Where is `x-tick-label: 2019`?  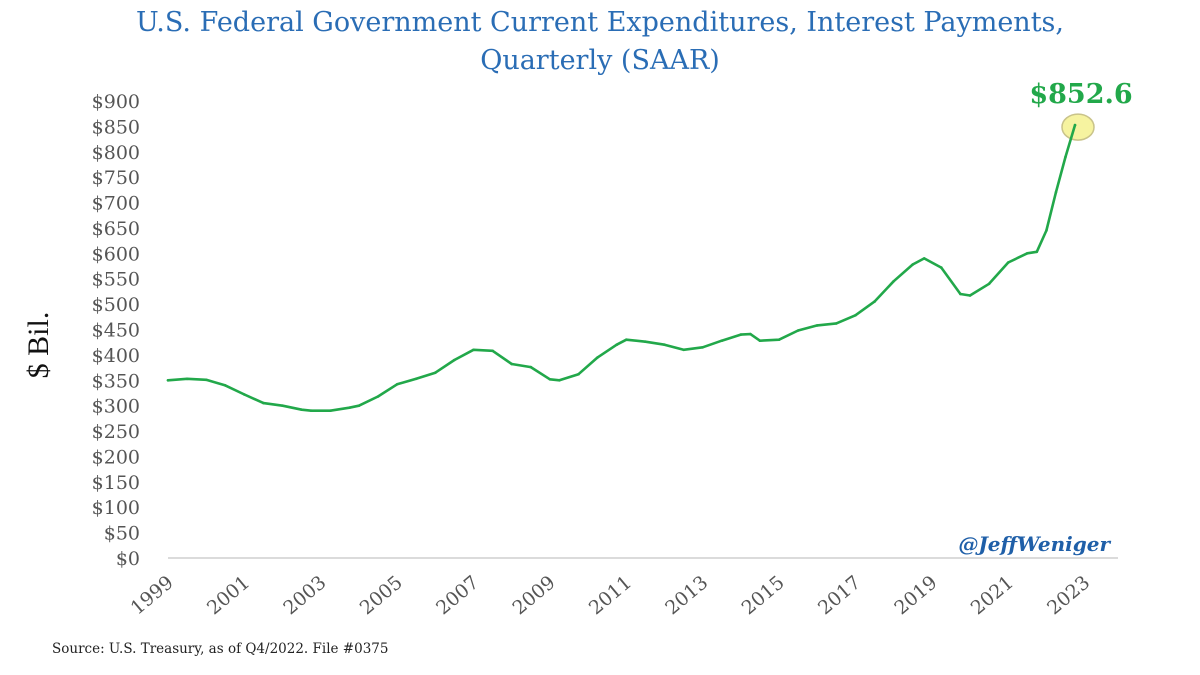
x-tick-label: 2019 is located at coordinates (915, 595).